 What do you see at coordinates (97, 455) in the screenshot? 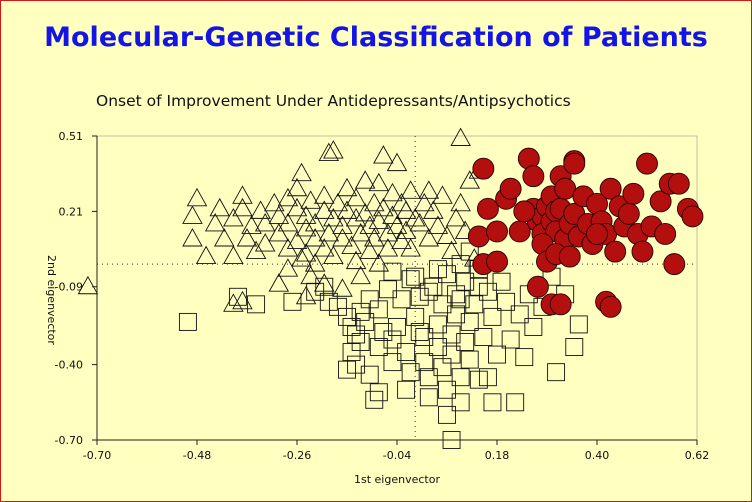
I see `x-tick-label: -0.70` at bounding box center [97, 455].